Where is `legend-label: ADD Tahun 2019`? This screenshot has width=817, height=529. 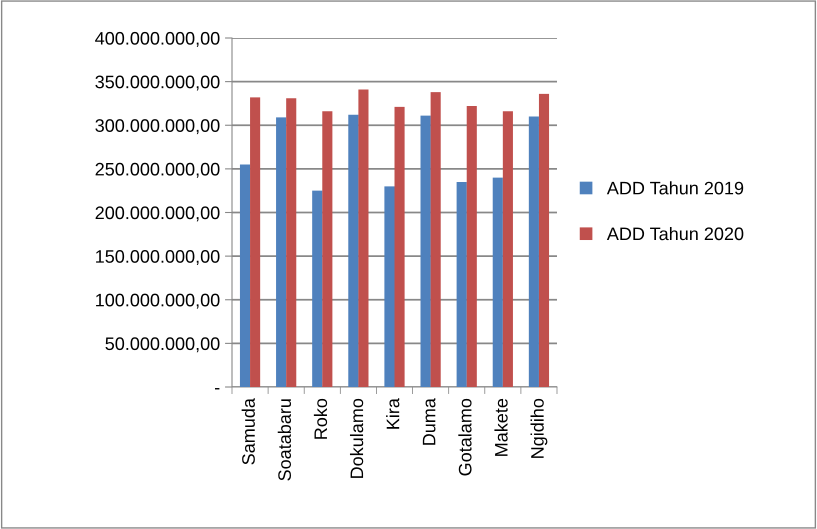 legend-label: ADD Tahun 2019 is located at coordinates (675, 187).